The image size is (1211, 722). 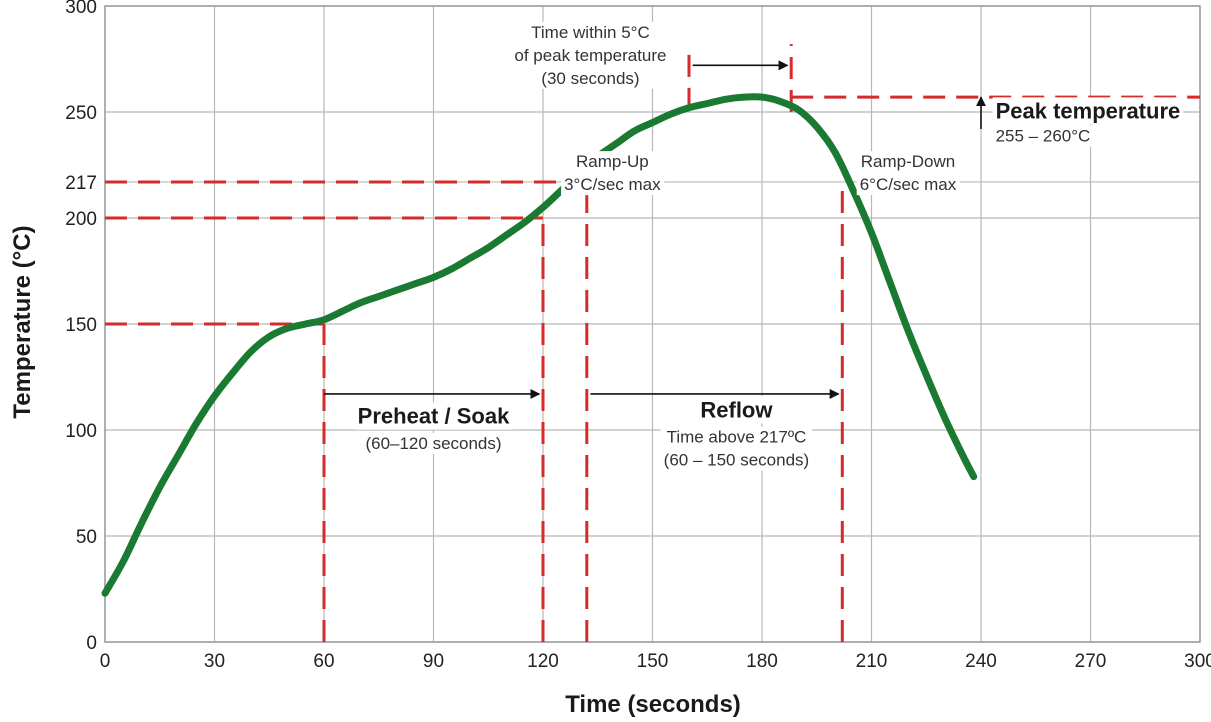 I want to click on x-tick-label: 210, so click(x=872, y=661).